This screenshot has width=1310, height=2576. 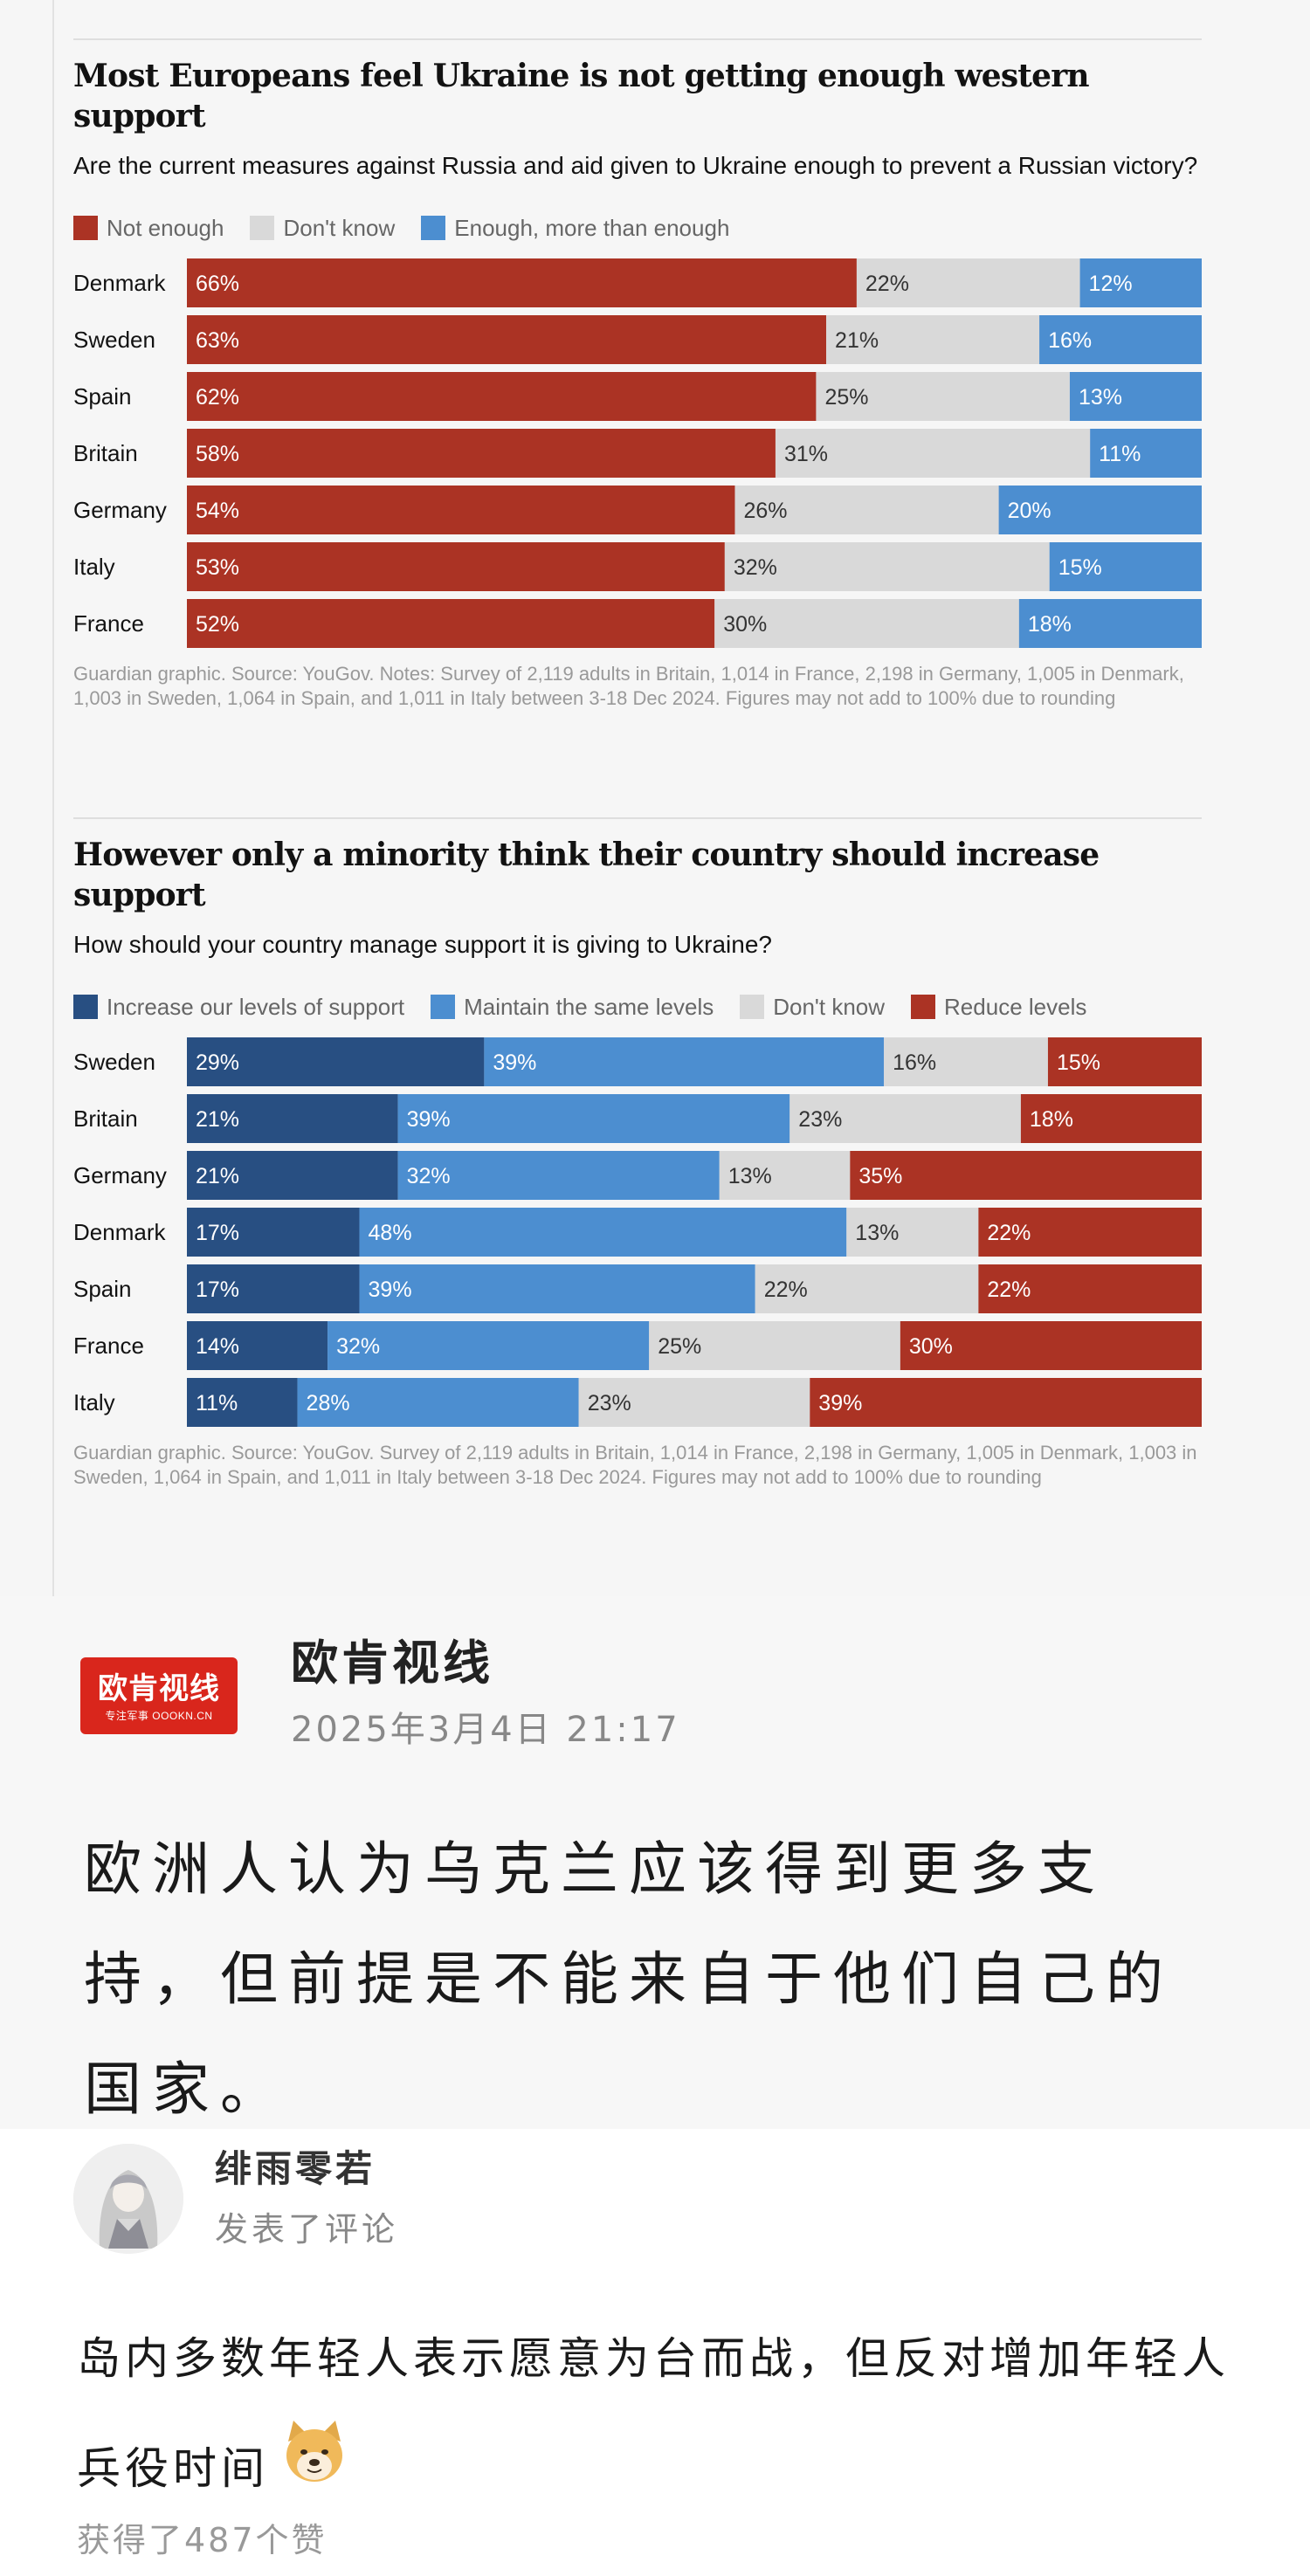 What do you see at coordinates (589, 1006) in the screenshot?
I see `legend-label: Maintain the same levels` at bounding box center [589, 1006].